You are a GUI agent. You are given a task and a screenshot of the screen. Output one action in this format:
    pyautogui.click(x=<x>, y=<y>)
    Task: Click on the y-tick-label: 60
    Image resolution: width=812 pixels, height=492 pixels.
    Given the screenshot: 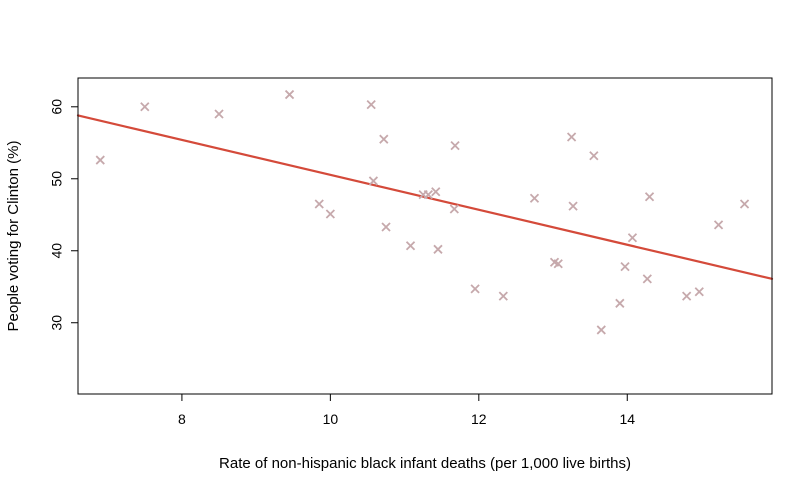 What is the action you would take?
    pyautogui.click(x=57, y=107)
    